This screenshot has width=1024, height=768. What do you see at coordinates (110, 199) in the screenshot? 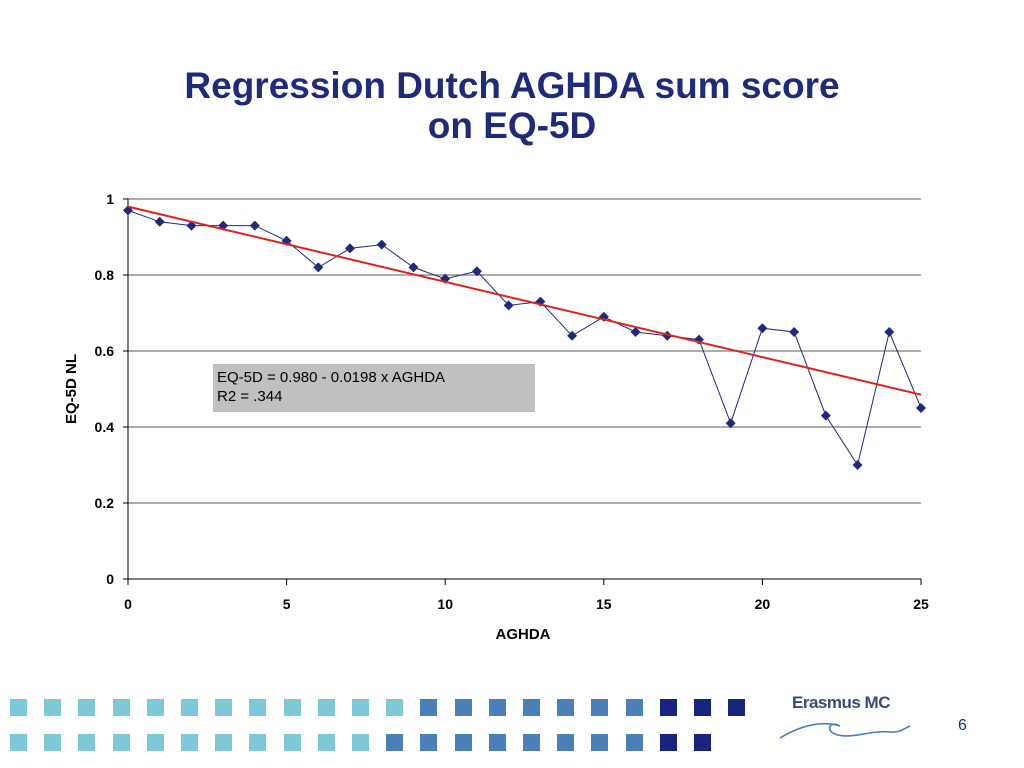
I see `y-tick-label: 1` at bounding box center [110, 199].